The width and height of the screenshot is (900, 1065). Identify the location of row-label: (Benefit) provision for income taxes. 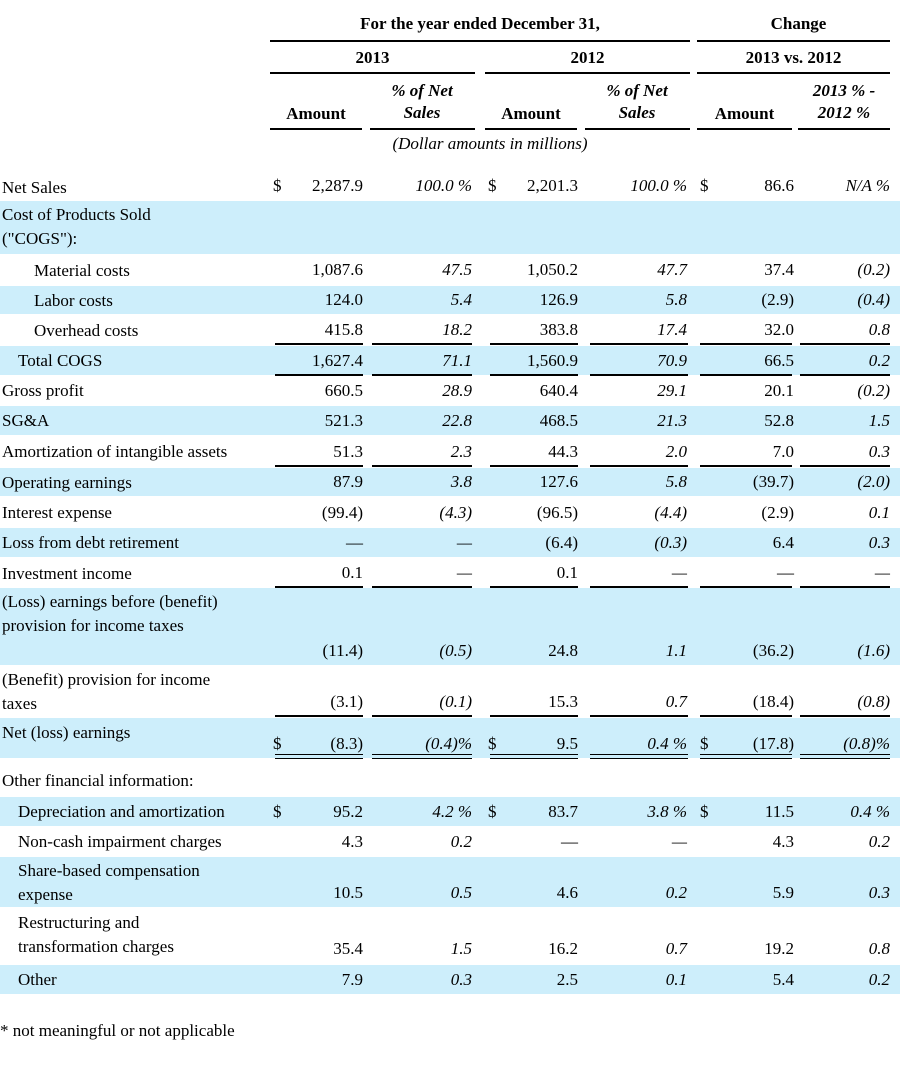
(106, 691).